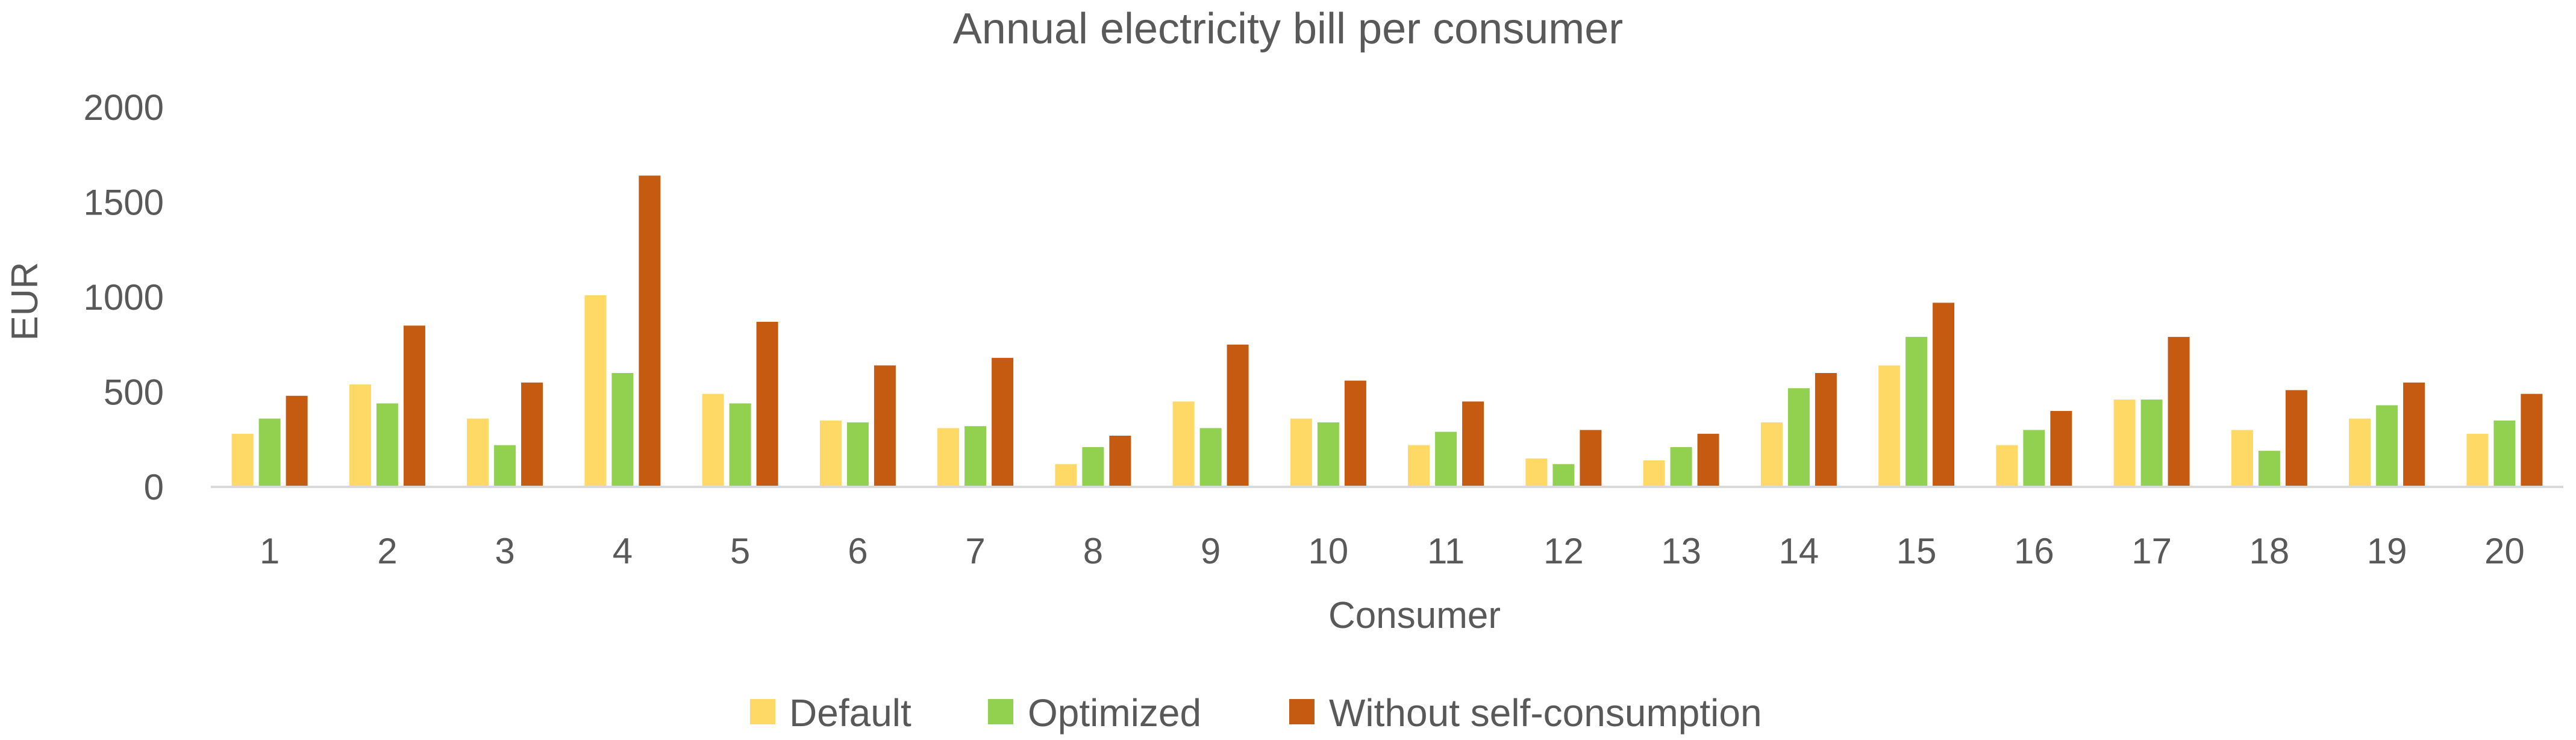 This screenshot has width=2576, height=740. Describe the element at coordinates (1001, 711) in the screenshot. I see `legend-swatch-optimized` at that location.